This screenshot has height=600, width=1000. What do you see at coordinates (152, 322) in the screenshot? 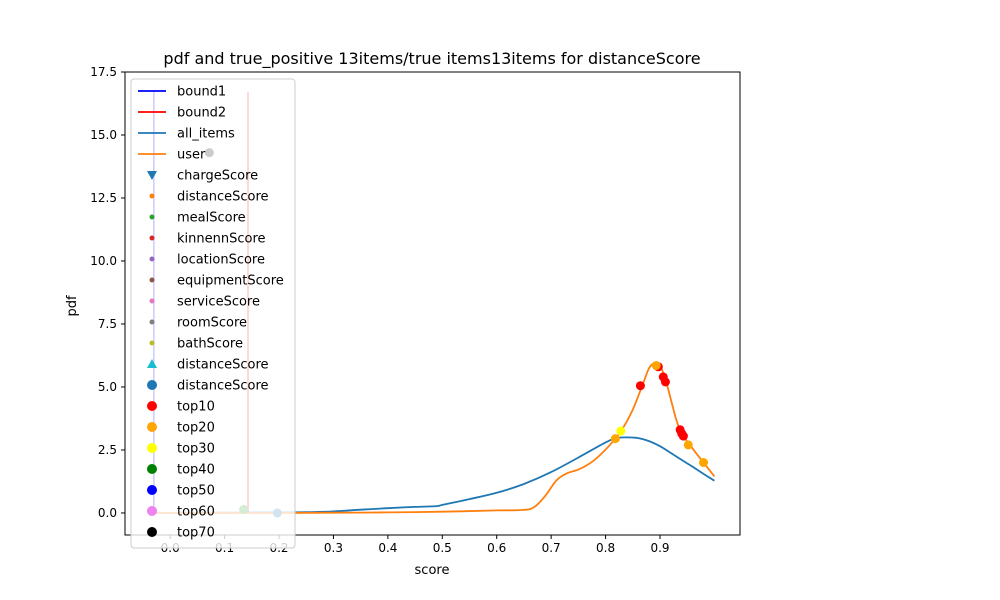
I see `legend-handle-roomscore` at bounding box center [152, 322].